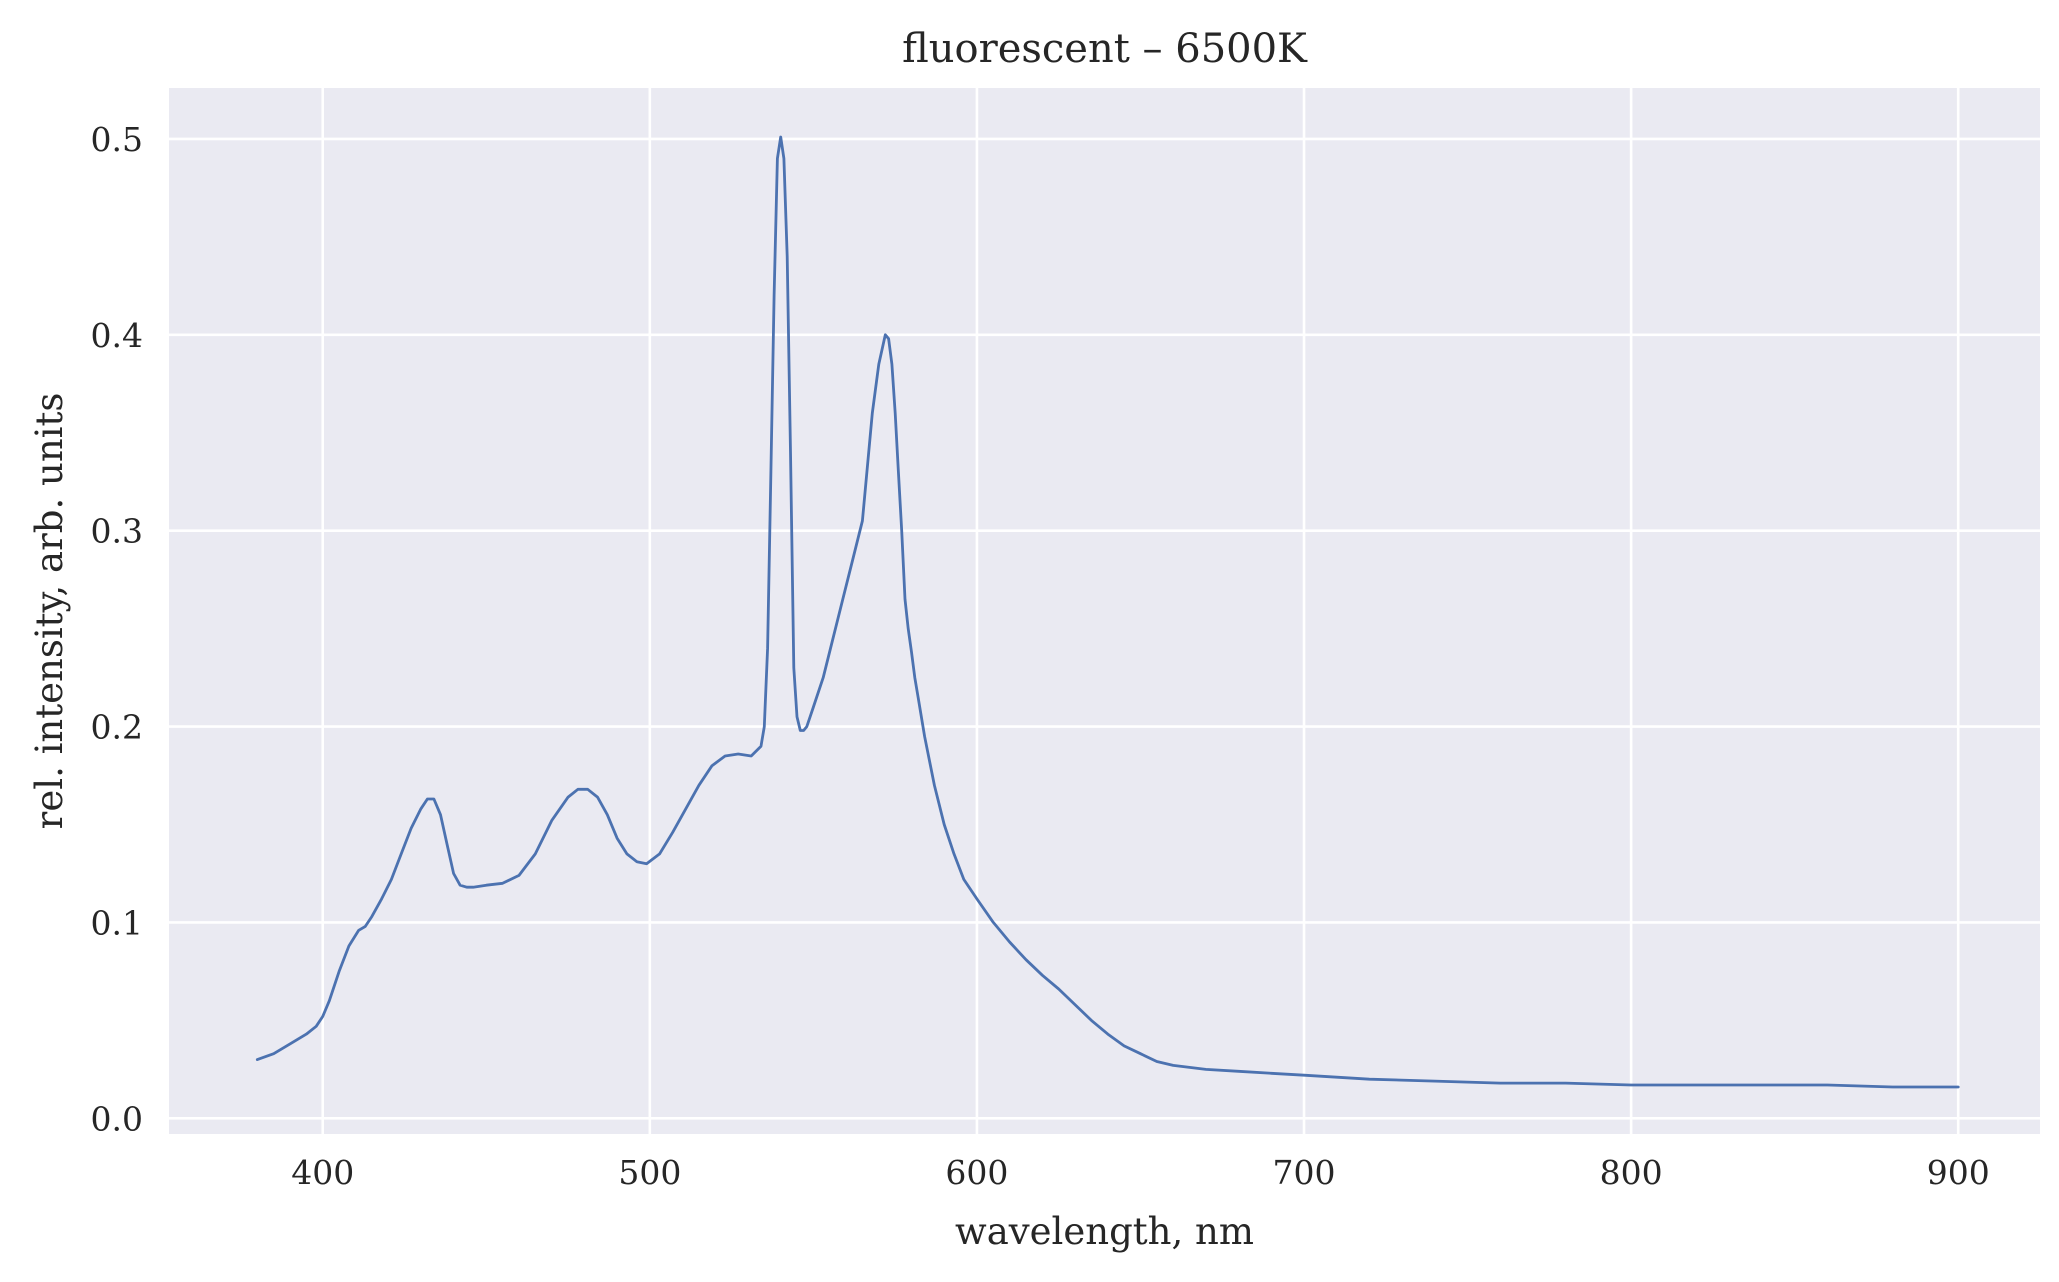 The image size is (2059, 1282). I want to click on y-tick-label: 0.3, so click(117, 531).